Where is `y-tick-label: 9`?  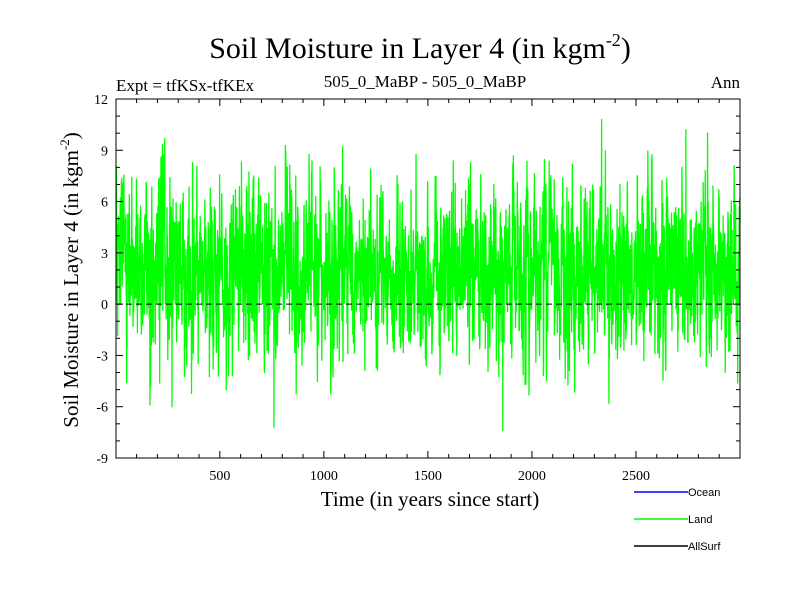
y-tick-label: 9 is located at coordinates (104, 151).